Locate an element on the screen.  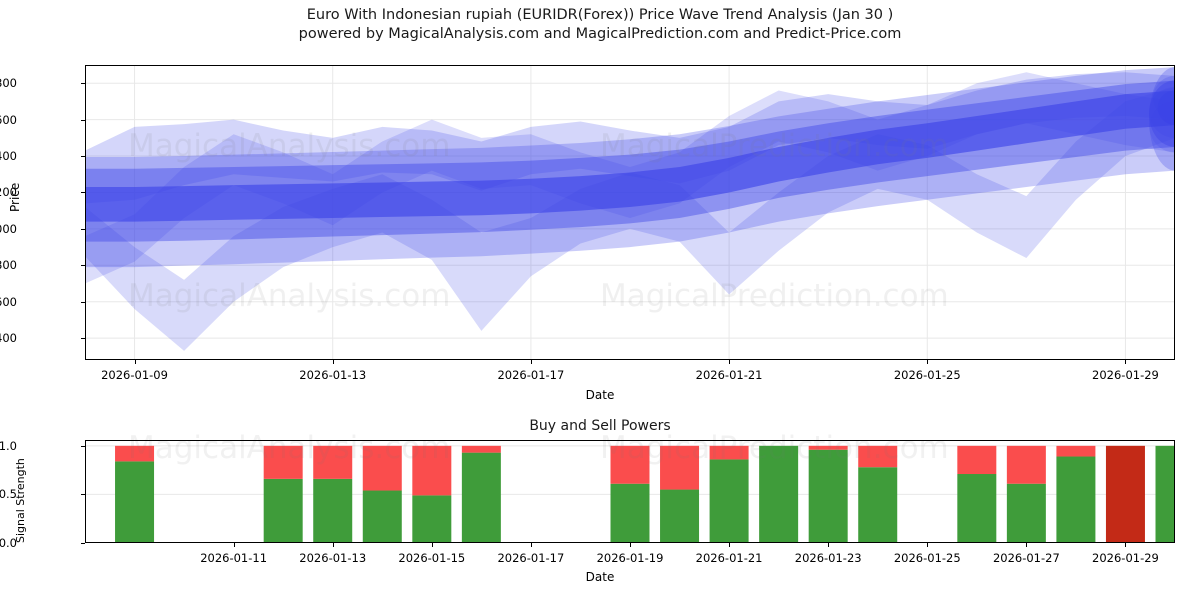
signal-ytick-label: 0.5 is located at coordinates (8, 494).